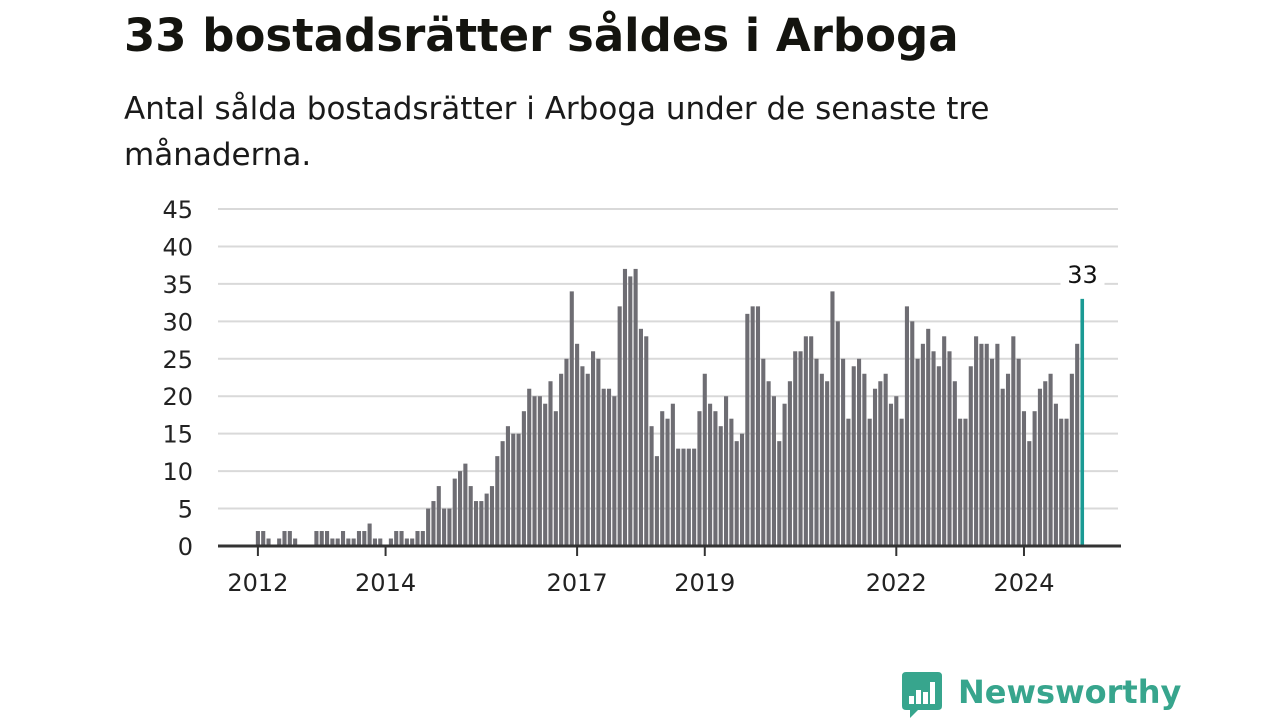 The height and width of the screenshot is (720, 1280). Describe the element at coordinates (257, 583) in the screenshot. I see `x-tick-label: 2012` at that location.